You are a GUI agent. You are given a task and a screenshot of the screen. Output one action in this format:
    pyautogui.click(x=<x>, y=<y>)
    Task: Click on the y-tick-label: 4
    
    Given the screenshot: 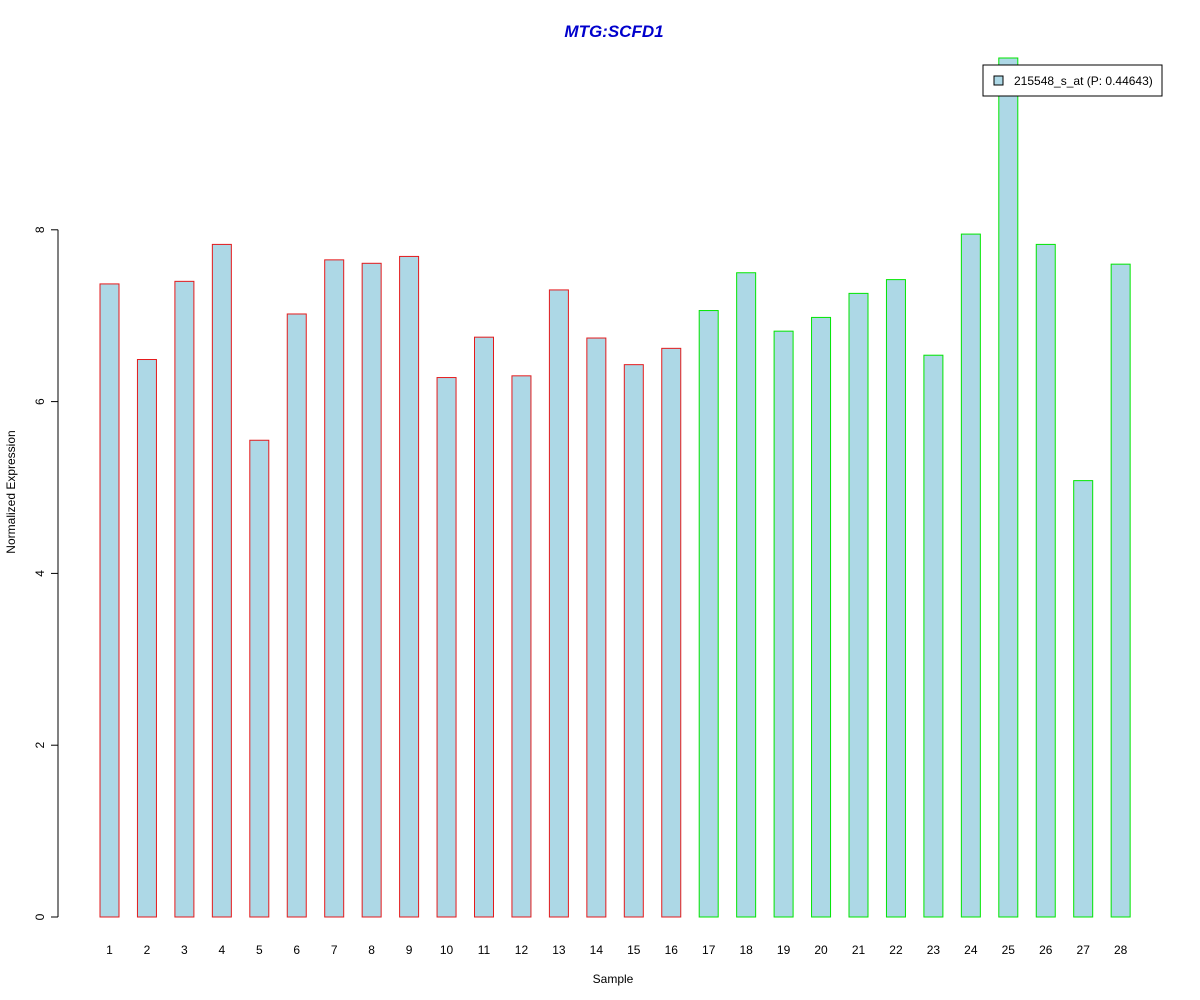 What is the action you would take?
    pyautogui.click(x=40, y=573)
    